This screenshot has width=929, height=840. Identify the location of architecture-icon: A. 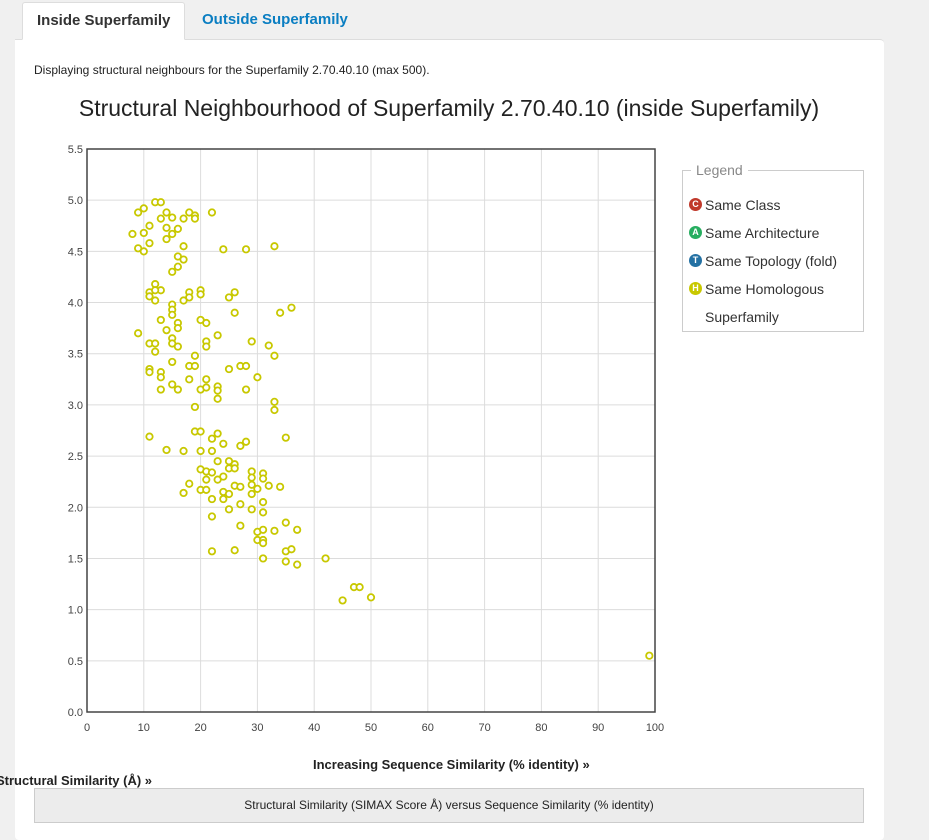
(695, 232).